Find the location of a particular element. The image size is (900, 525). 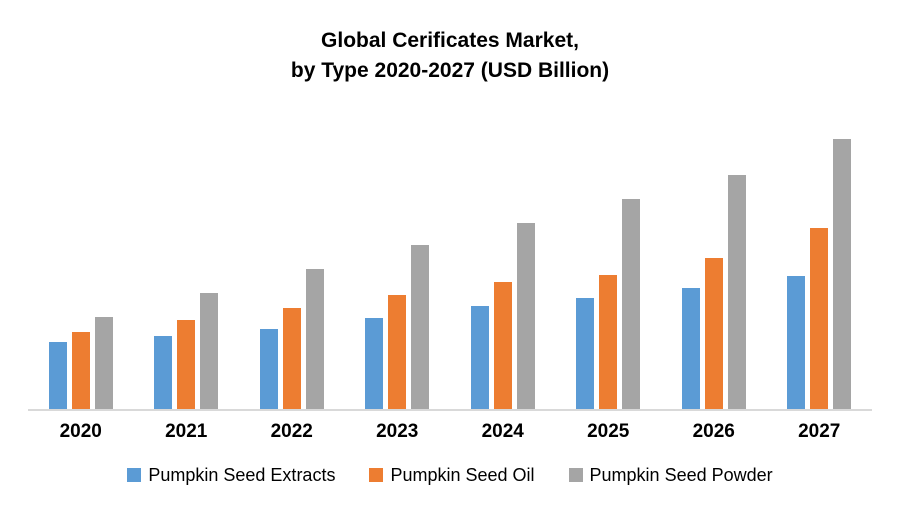

bar-group-2027 is located at coordinates (819, 259).